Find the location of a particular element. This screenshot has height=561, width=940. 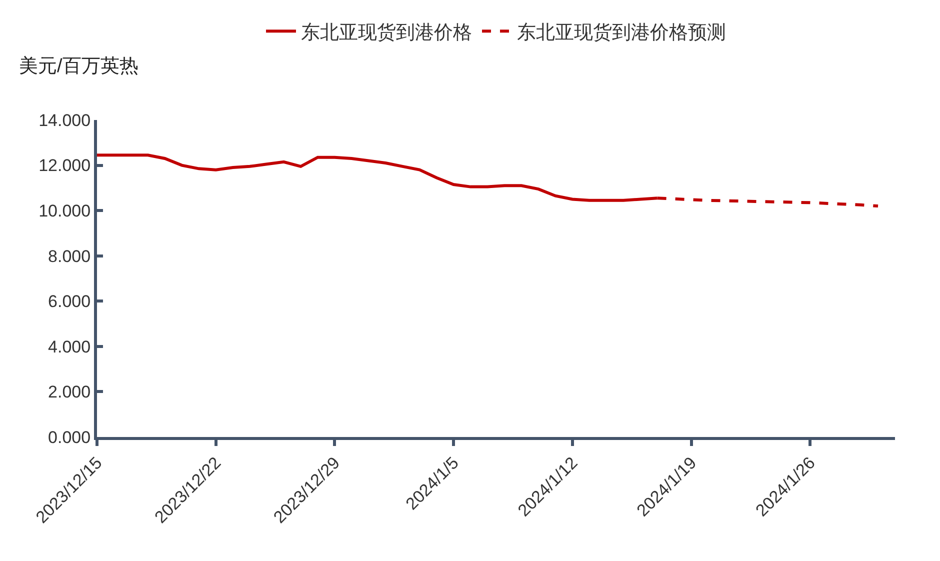

y-axis-title: 美元/百万英热 is located at coordinates (78, 66).